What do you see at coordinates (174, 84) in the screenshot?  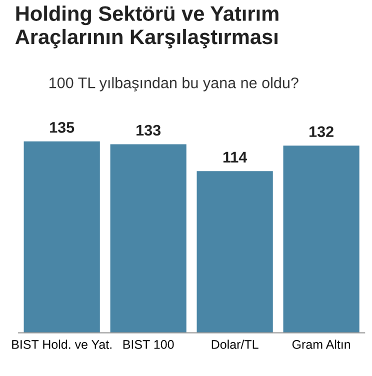 I see `chart-subtitle: 100 TL yılbaşından bu yana ne oldu?` at bounding box center [174, 84].